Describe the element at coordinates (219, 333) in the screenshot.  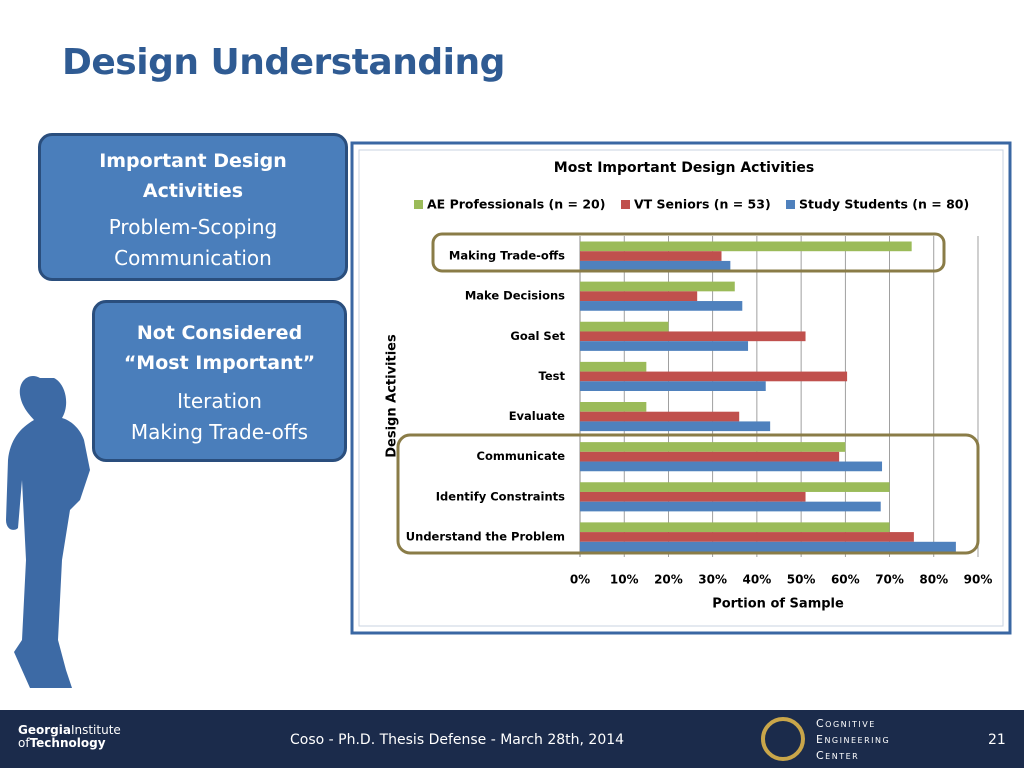
I see `box-heading: Not Considered` at that location.